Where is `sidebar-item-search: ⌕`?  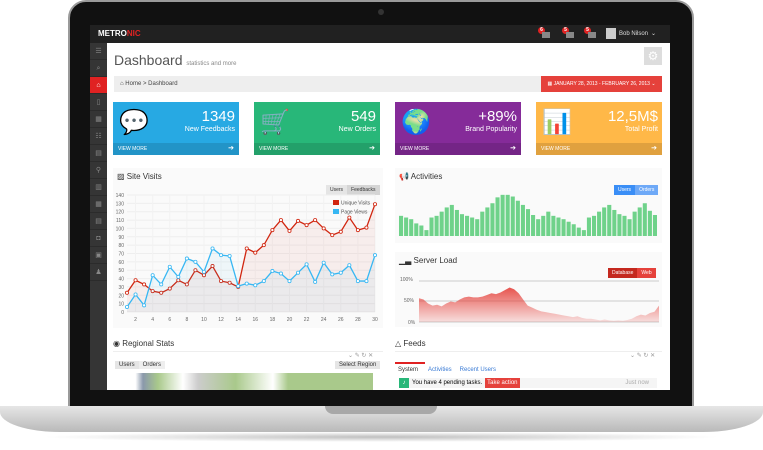 sidebar-item-search: ⌕ is located at coordinates (98, 68).